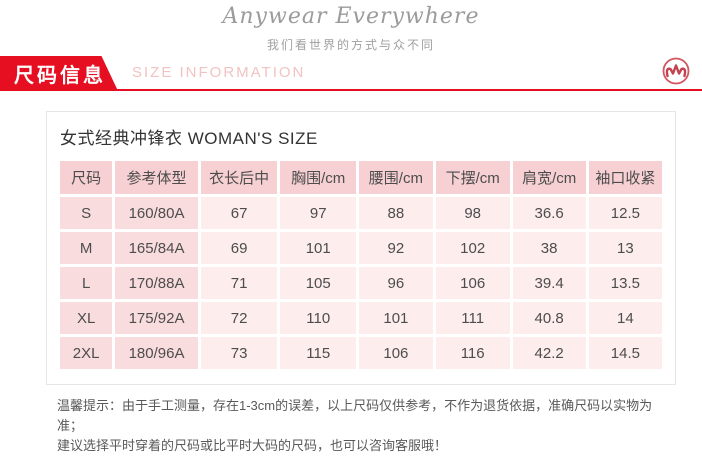 This screenshot has width=702, height=456. What do you see at coordinates (318, 318) in the screenshot?
I see `table-cell: 110` at bounding box center [318, 318].